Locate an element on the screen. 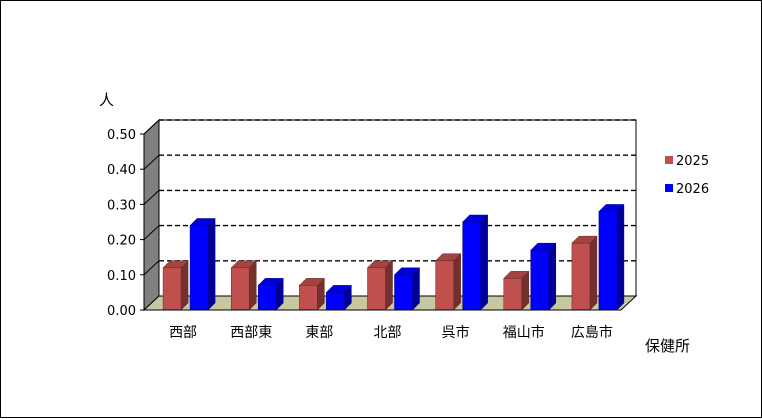 The width and height of the screenshot is (762, 419). bar-2025-西部東 is located at coordinates (243, 285).